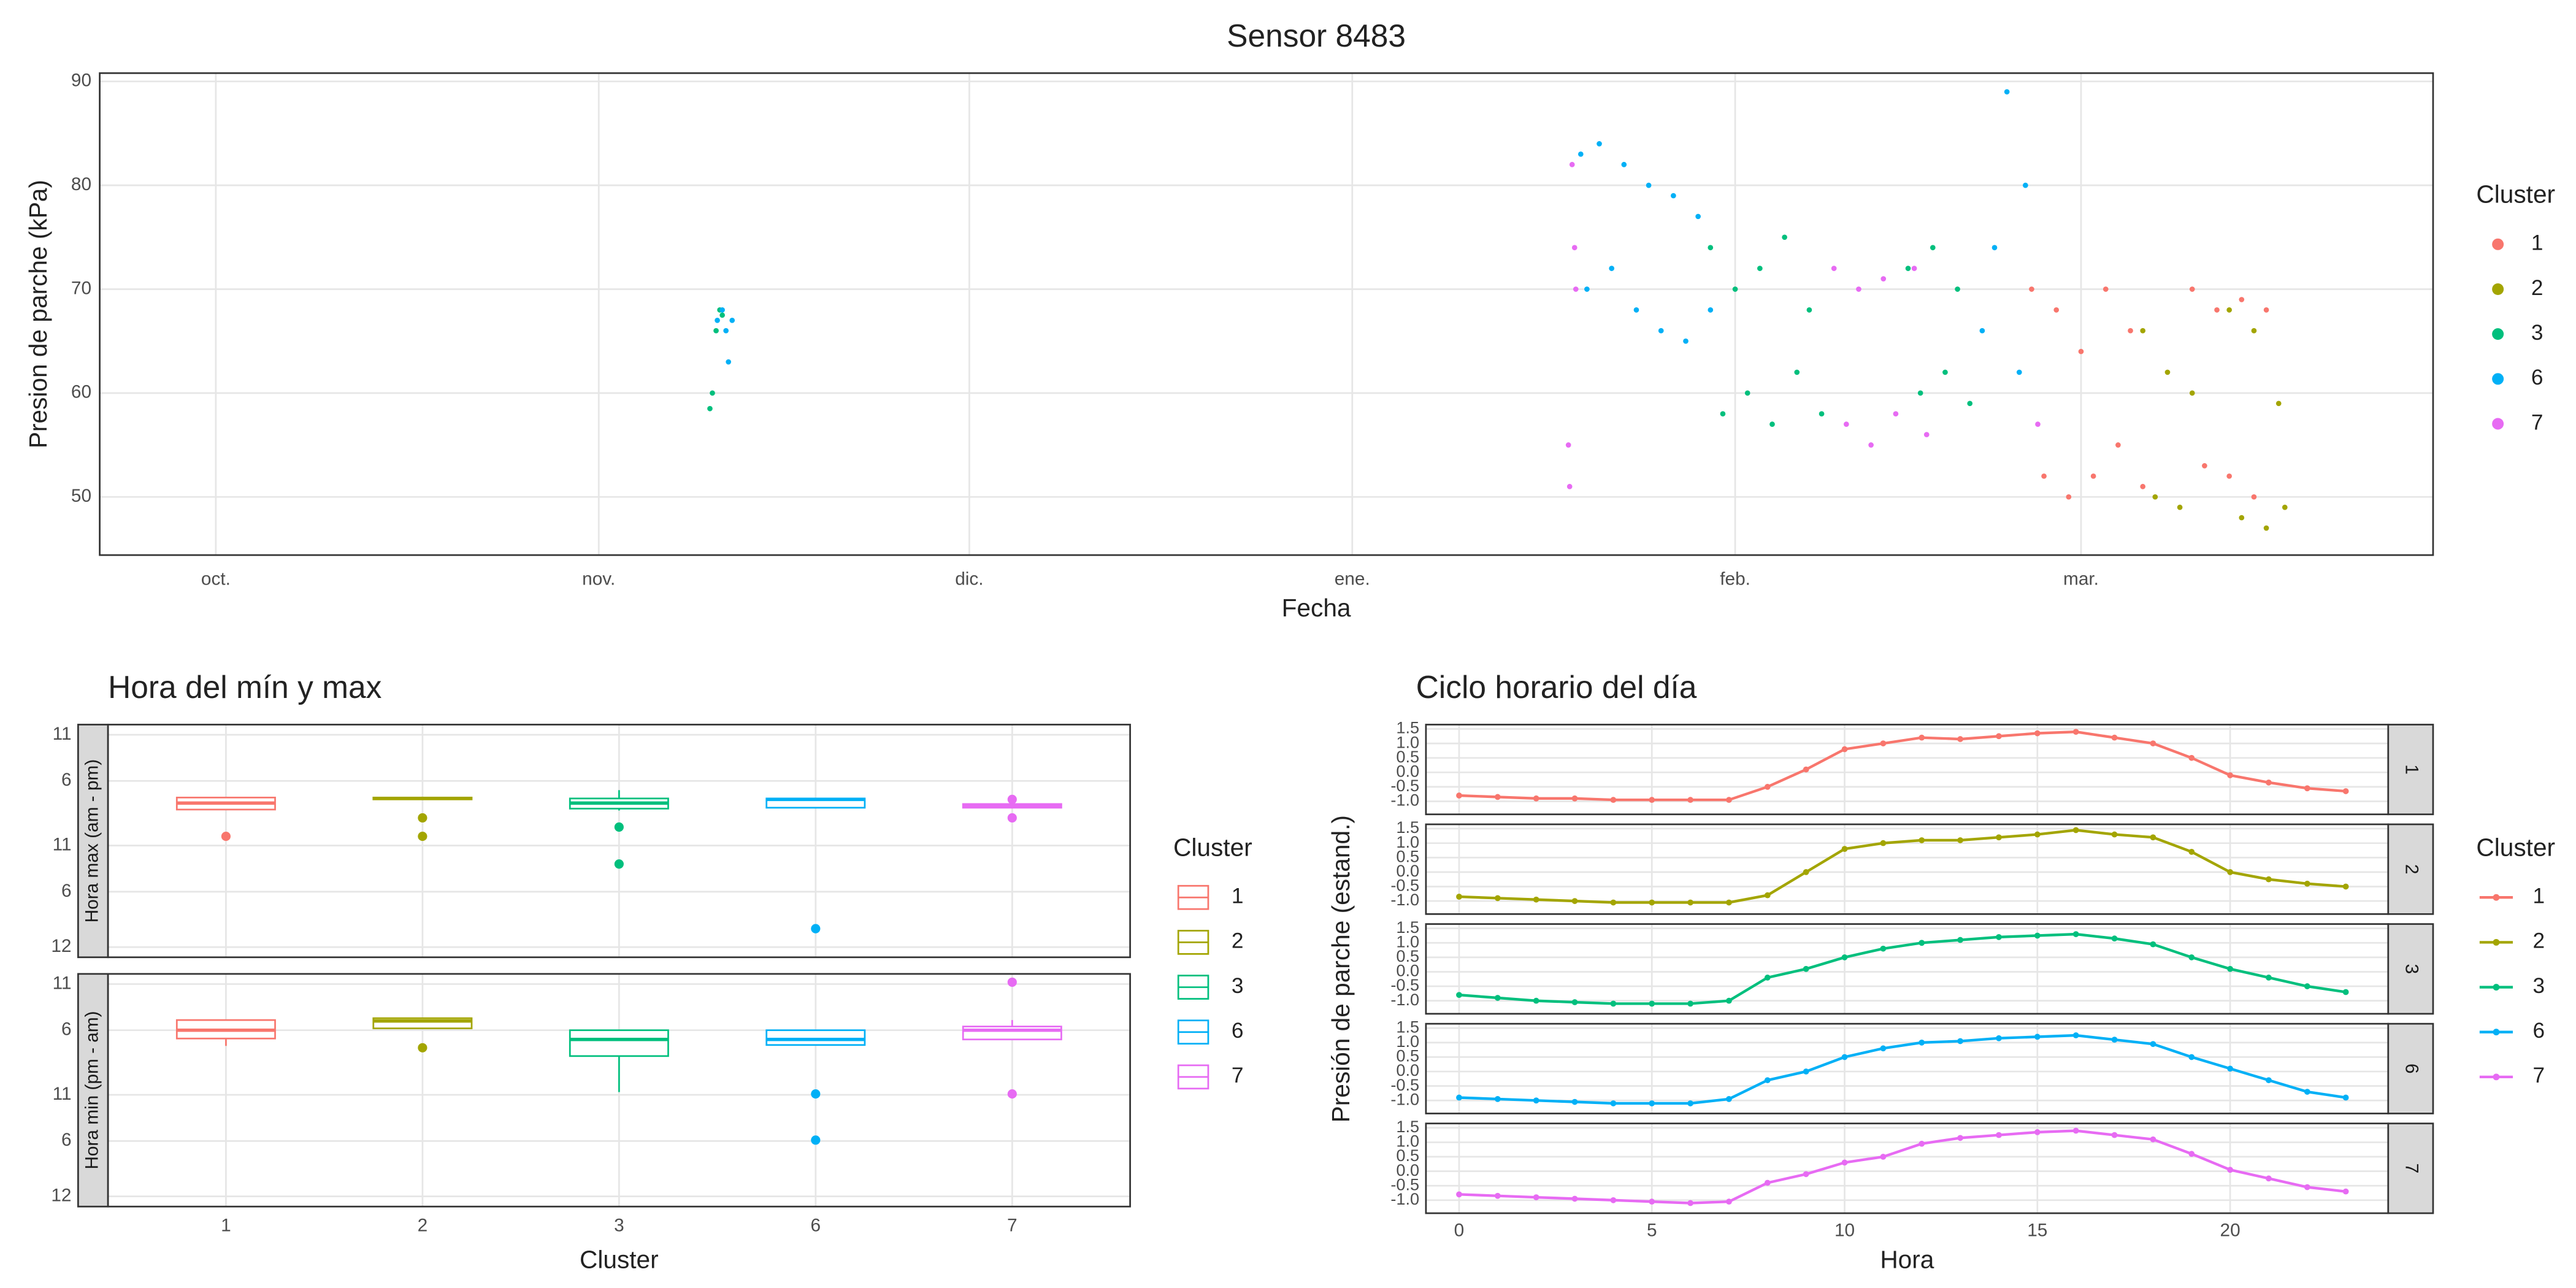  What do you see at coordinates (1735, 579) in the screenshot?
I see `x-tick-label: feb.` at bounding box center [1735, 579].